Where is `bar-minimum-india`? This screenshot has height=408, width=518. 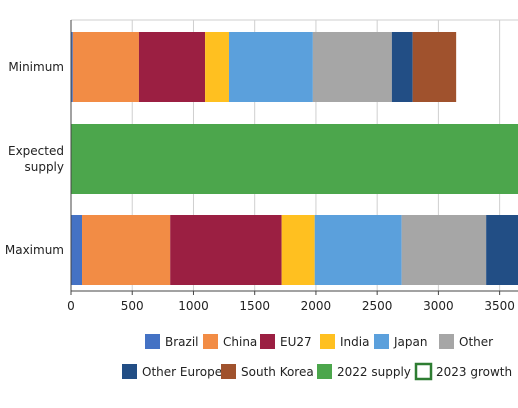
bar-minimum-india is located at coordinates (217, 67).